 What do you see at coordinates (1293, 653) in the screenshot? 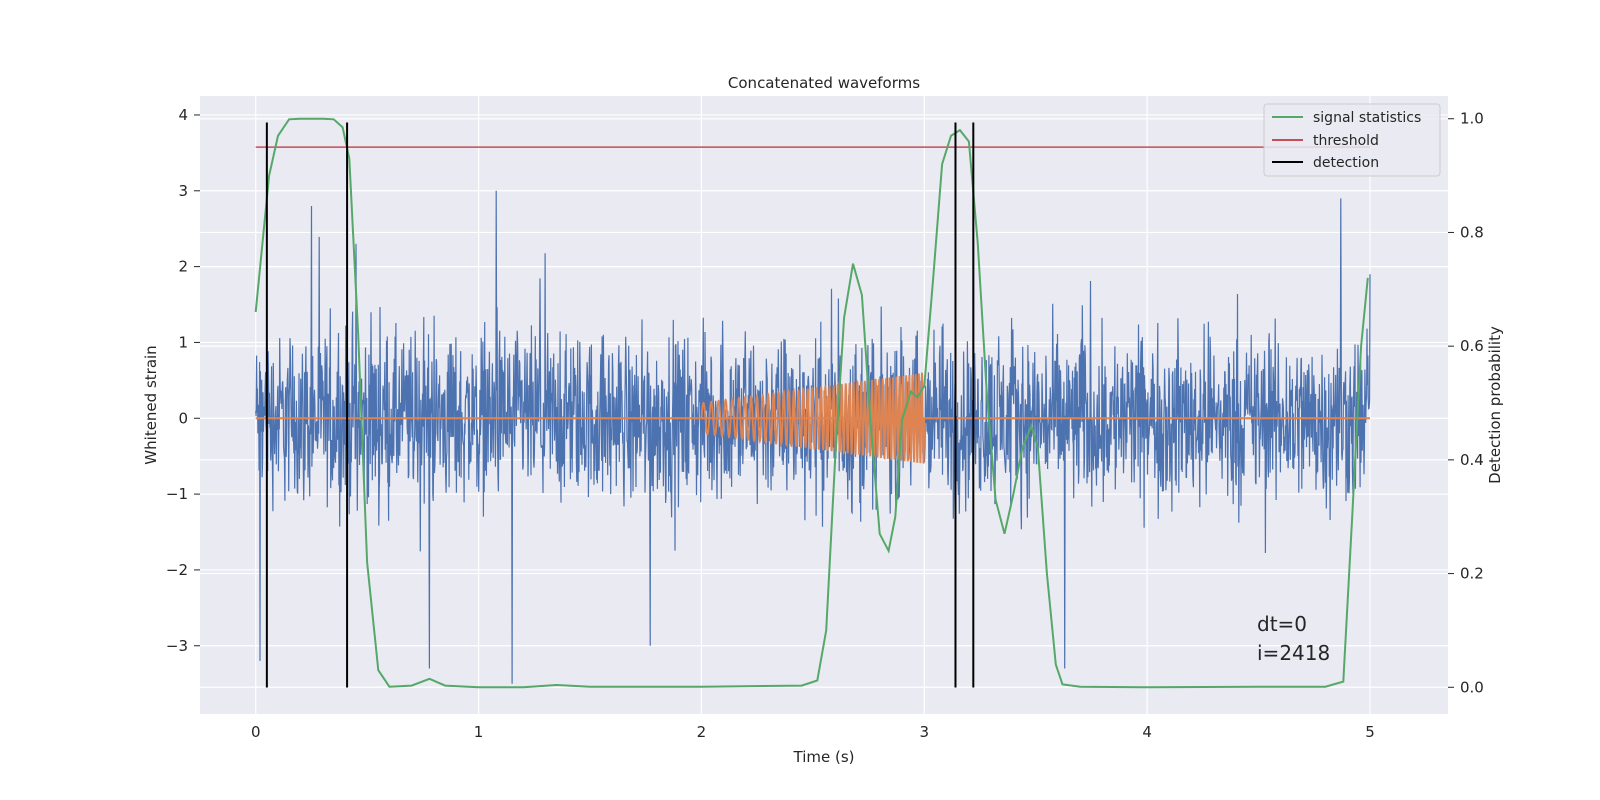
I see `annotation-index: i=2418` at bounding box center [1293, 653].